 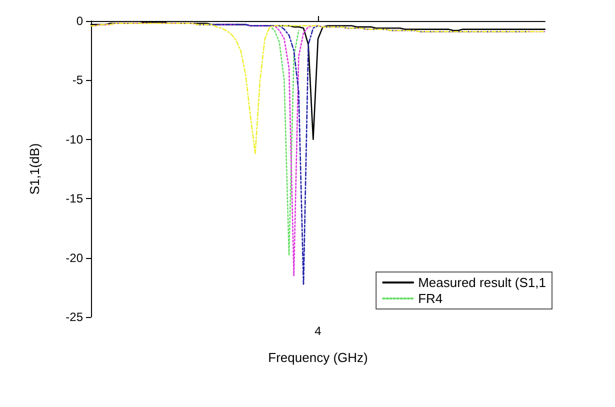 I want to click on y-tick-label: -5, so click(x=78, y=80).